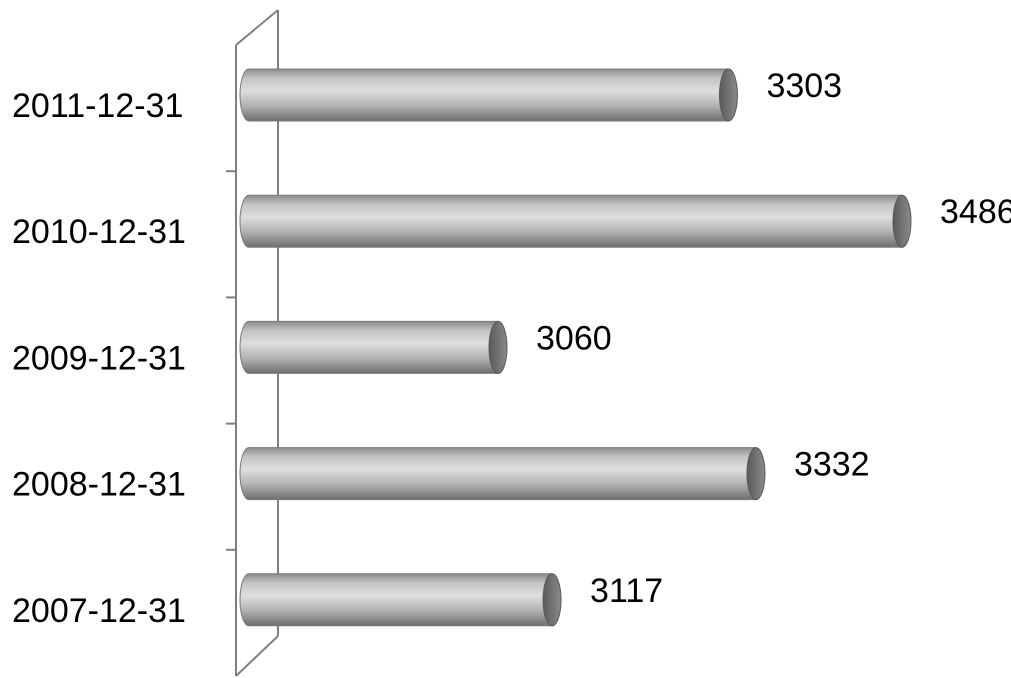 The image size is (1011, 678). What do you see at coordinates (99, 232) in the screenshot?
I see `category-label: 2010-12-31` at bounding box center [99, 232].